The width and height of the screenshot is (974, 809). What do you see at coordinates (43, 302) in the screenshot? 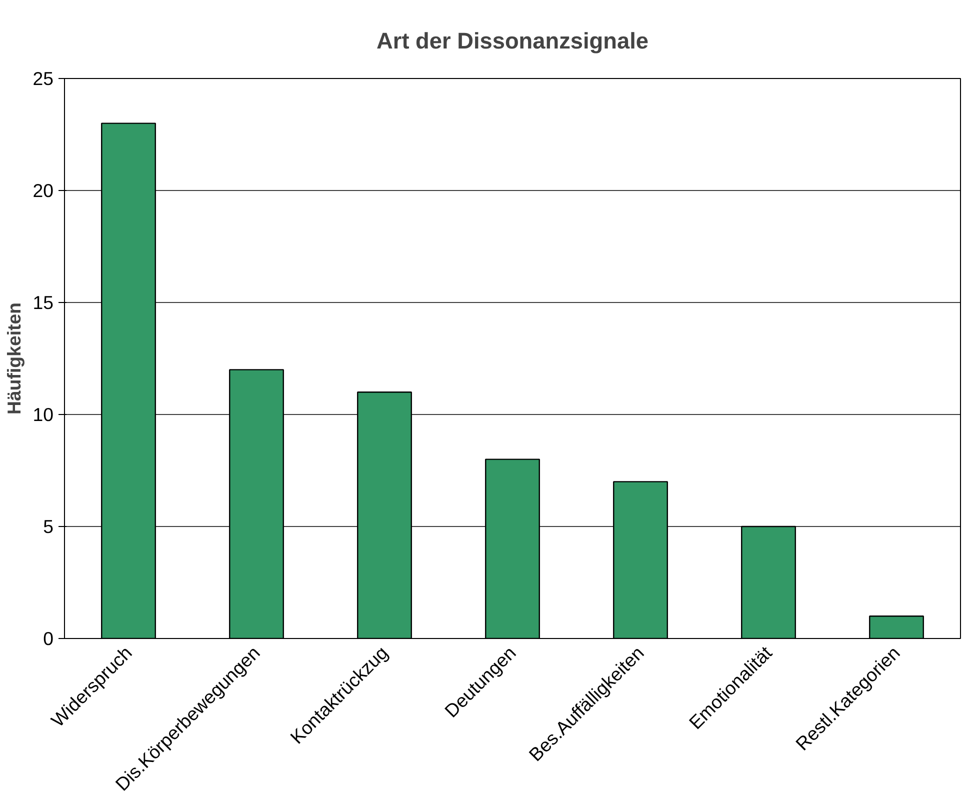
I see `y-tick-label: 15` at bounding box center [43, 302].